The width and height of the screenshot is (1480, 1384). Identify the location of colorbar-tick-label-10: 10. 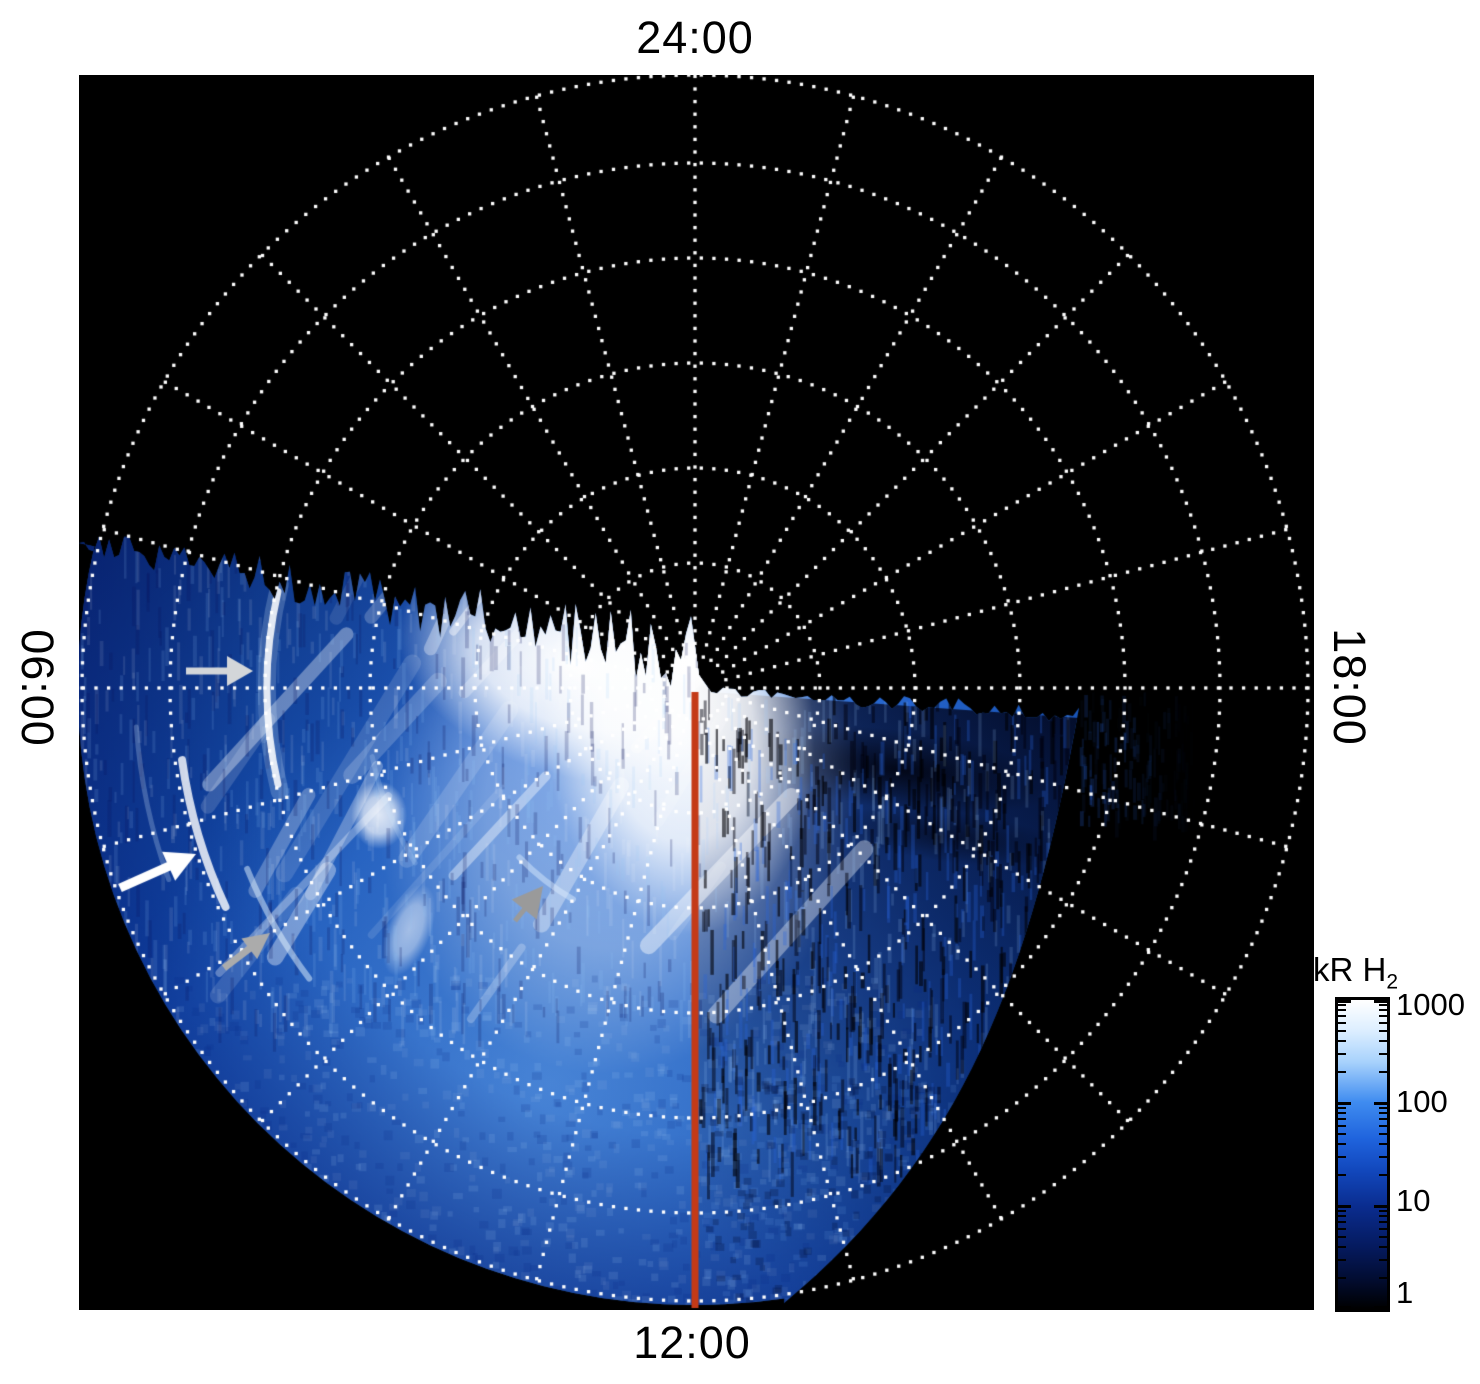
(1413, 1200).